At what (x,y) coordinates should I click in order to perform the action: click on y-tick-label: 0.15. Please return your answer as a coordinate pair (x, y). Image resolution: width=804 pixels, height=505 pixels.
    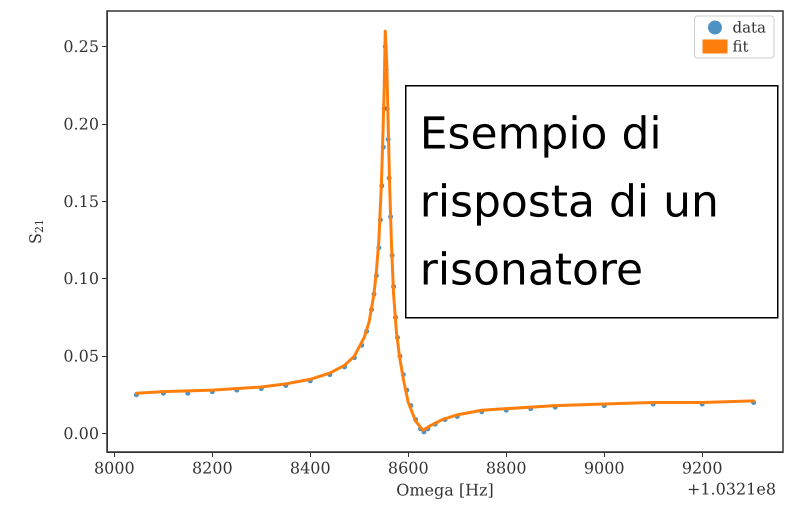
    Looking at the image, I should click on (81, 201).